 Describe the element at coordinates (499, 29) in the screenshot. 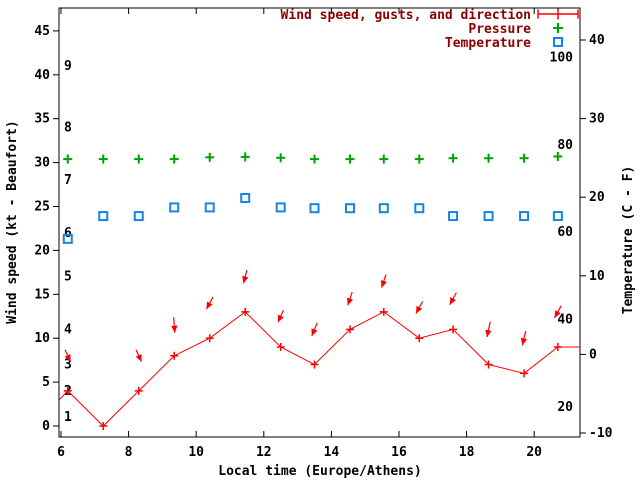

I see `legend-label-pressure: Pressure` at that location.